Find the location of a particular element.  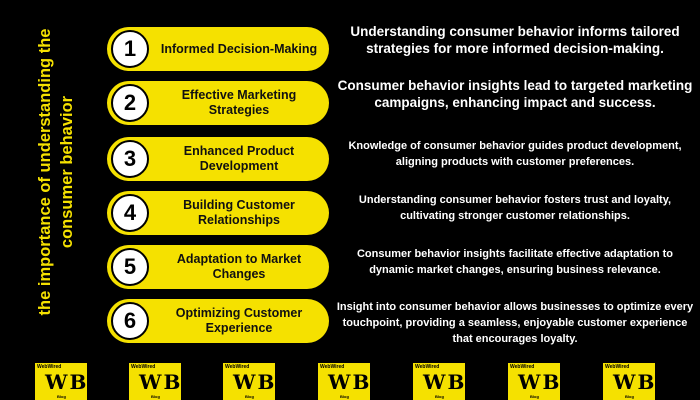

item-number: 4 is located at coordinates (130, 213).